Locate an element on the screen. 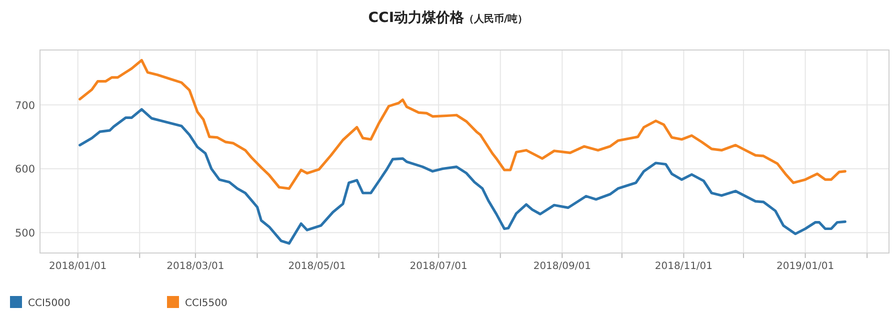 The width and height of the screenshot is (896, 324). x-tick-label: 2018/07/01 is located at coordinates (439, 266).